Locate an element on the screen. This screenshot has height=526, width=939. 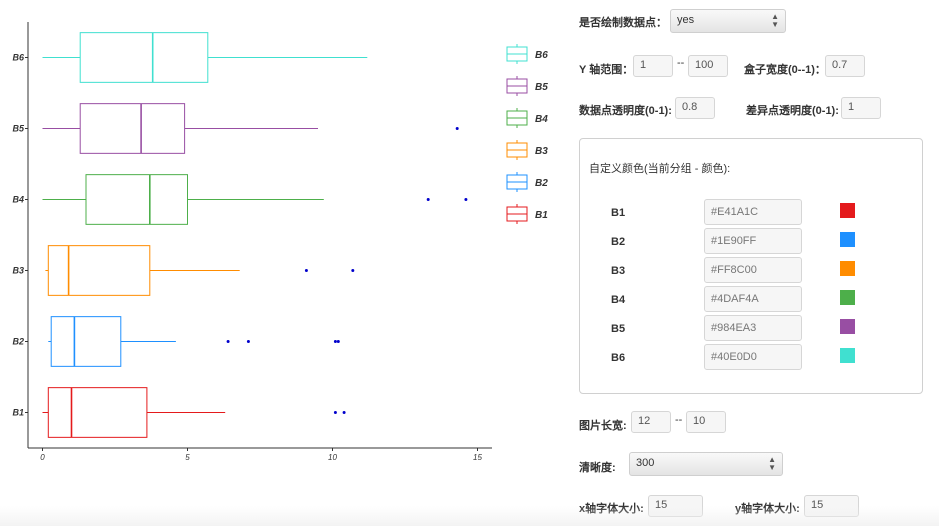
y-max-input: 100 is located at coordinates (708, 66).